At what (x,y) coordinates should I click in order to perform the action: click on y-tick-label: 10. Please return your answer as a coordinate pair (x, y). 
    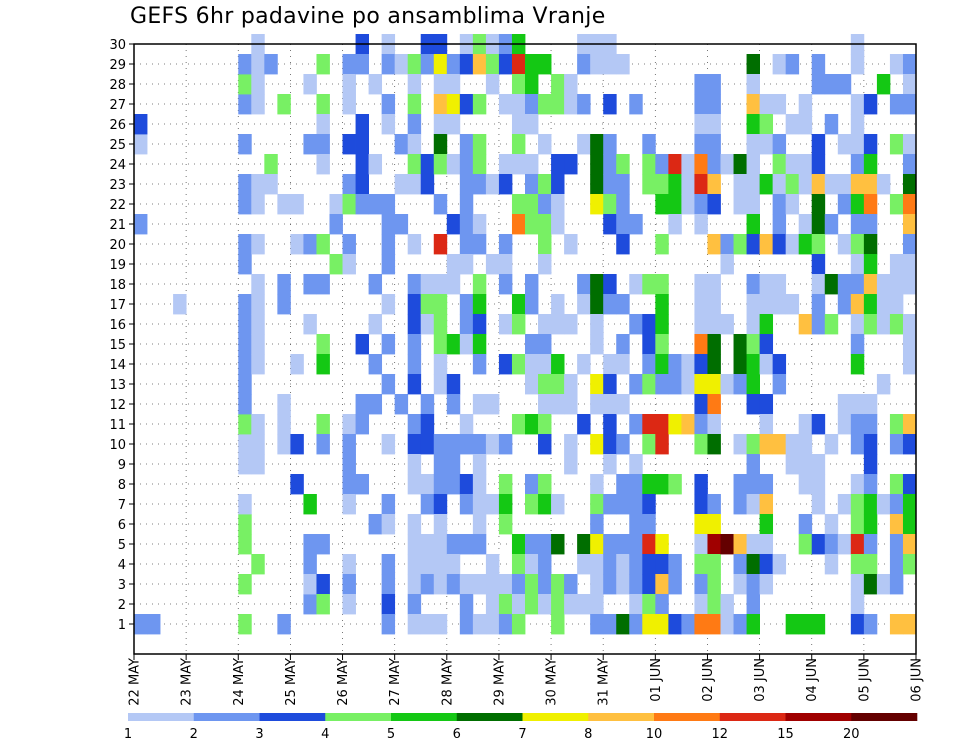
    Looking at the image, I should click on (117, 445).